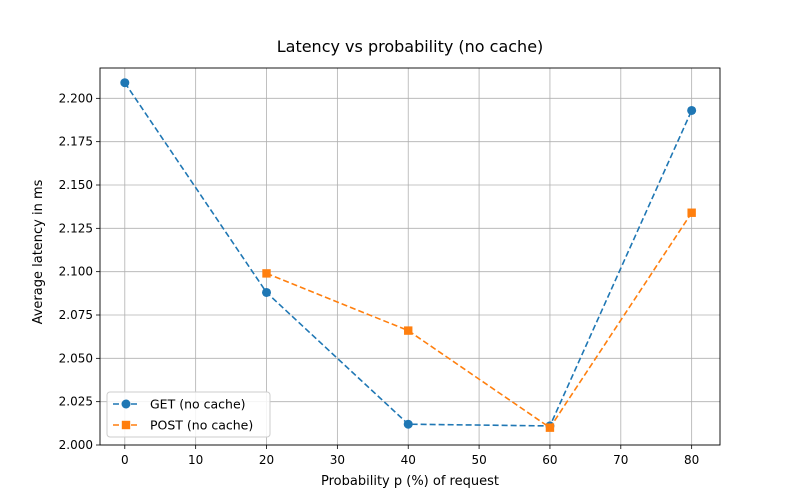  What do you see at coordinates (410, 46) in the screenshot?
I see `chart-title: Latency vs probability (no cache)` at bounding box center [410, 46].